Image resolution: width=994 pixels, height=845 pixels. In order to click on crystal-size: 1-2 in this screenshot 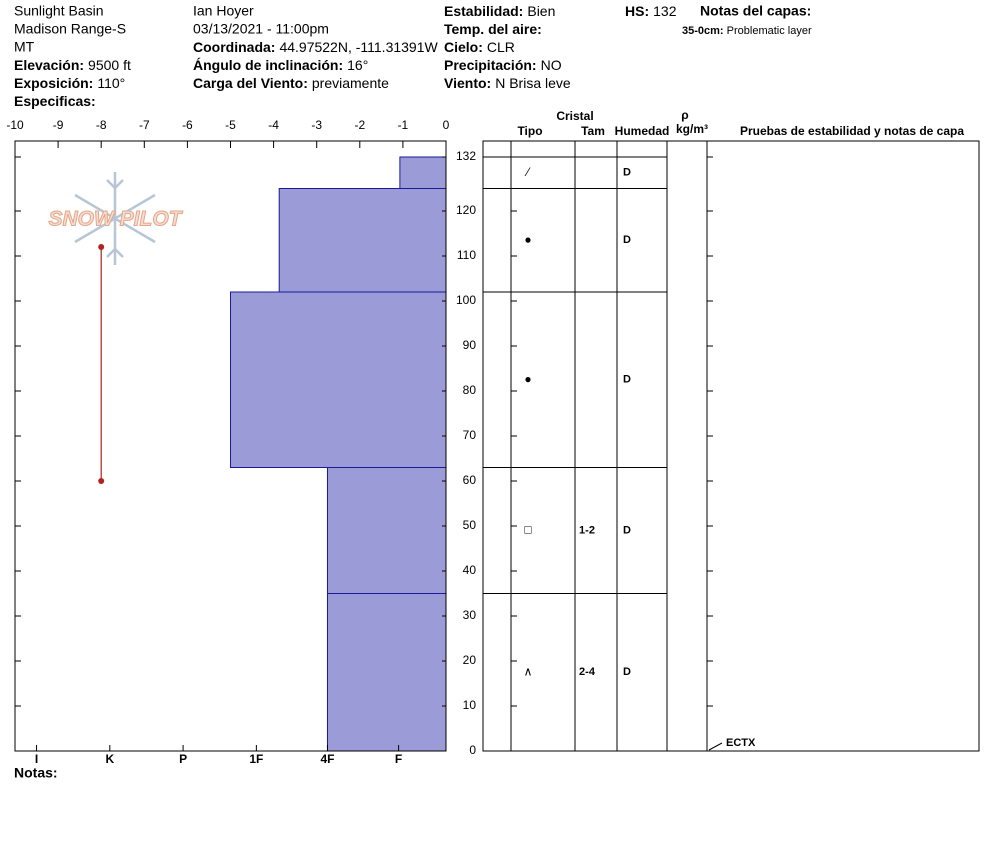, I will do `click(587, 530)`.